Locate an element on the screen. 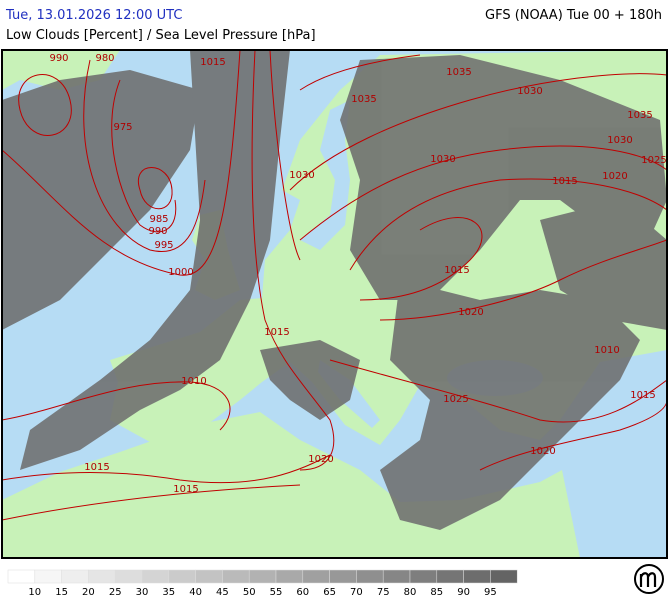  legend-label: 30 is located at coordinates (142, 592).